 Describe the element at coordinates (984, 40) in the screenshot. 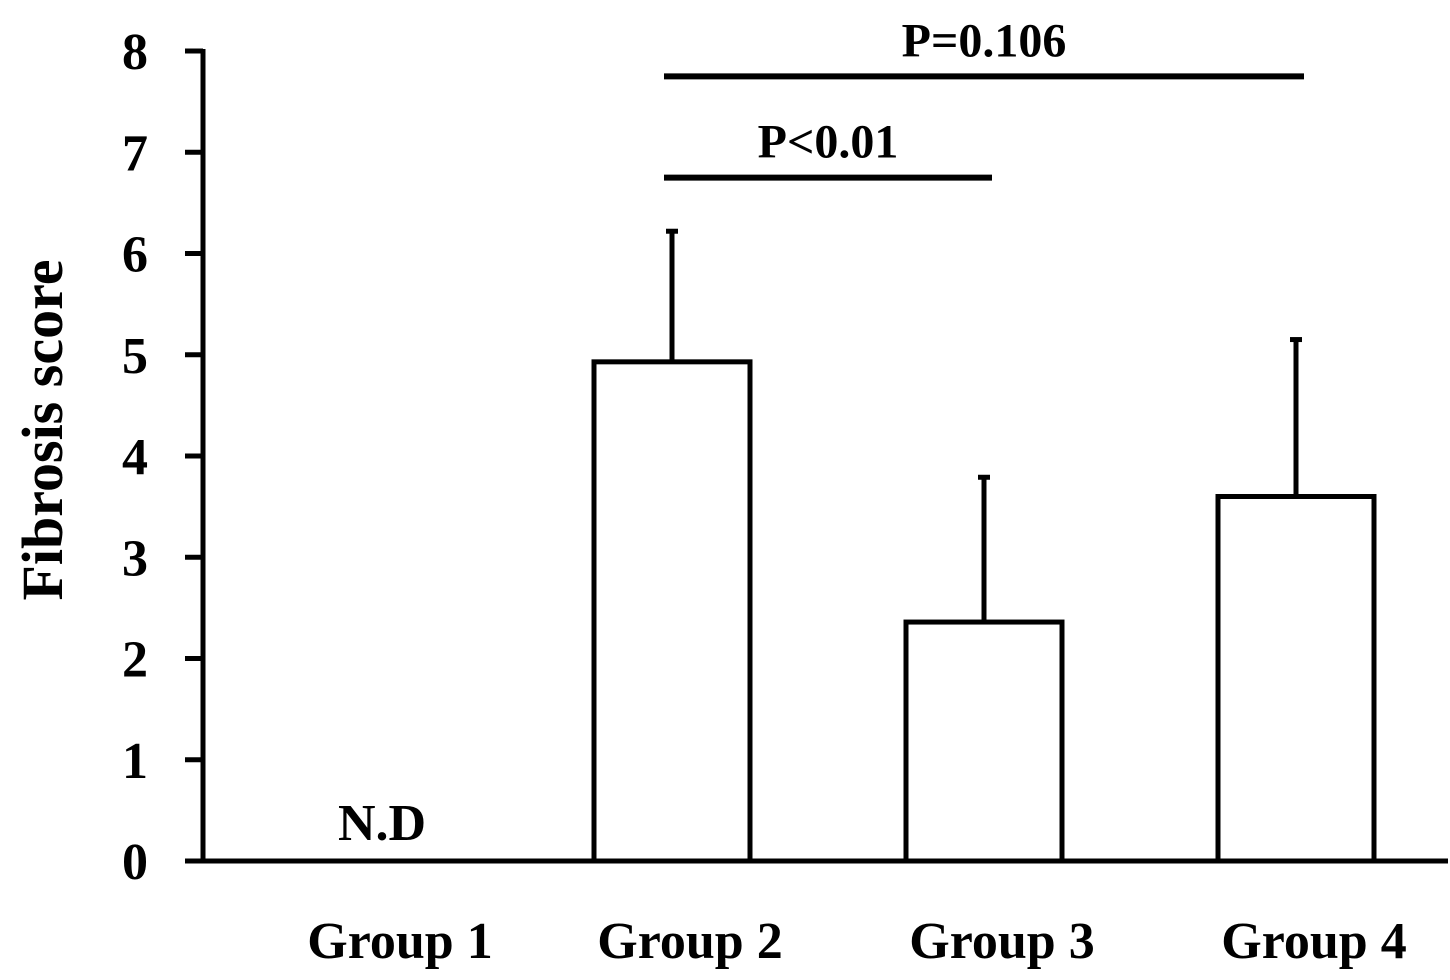

I see `significance-label: P=0.106` at that location.